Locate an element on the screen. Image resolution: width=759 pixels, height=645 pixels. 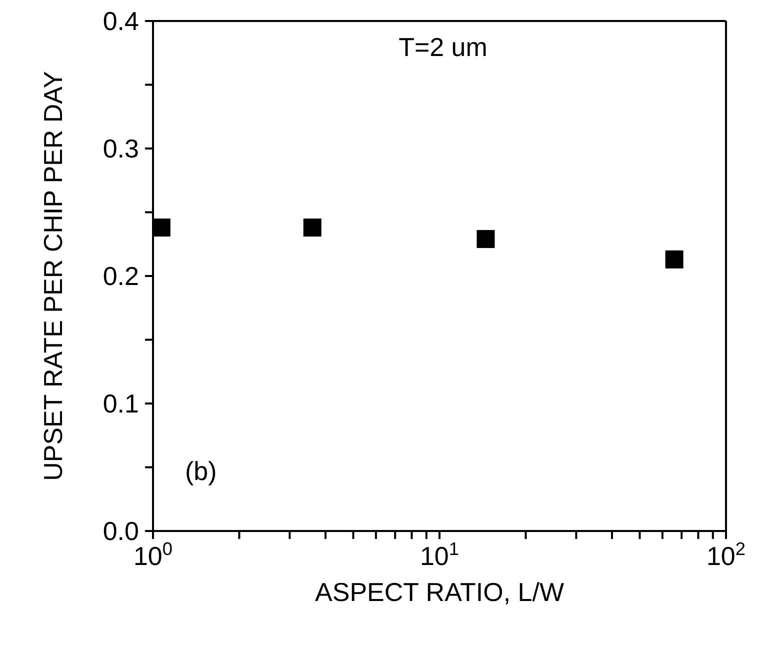
annotation: (b) is located at coordinates (201, 471).